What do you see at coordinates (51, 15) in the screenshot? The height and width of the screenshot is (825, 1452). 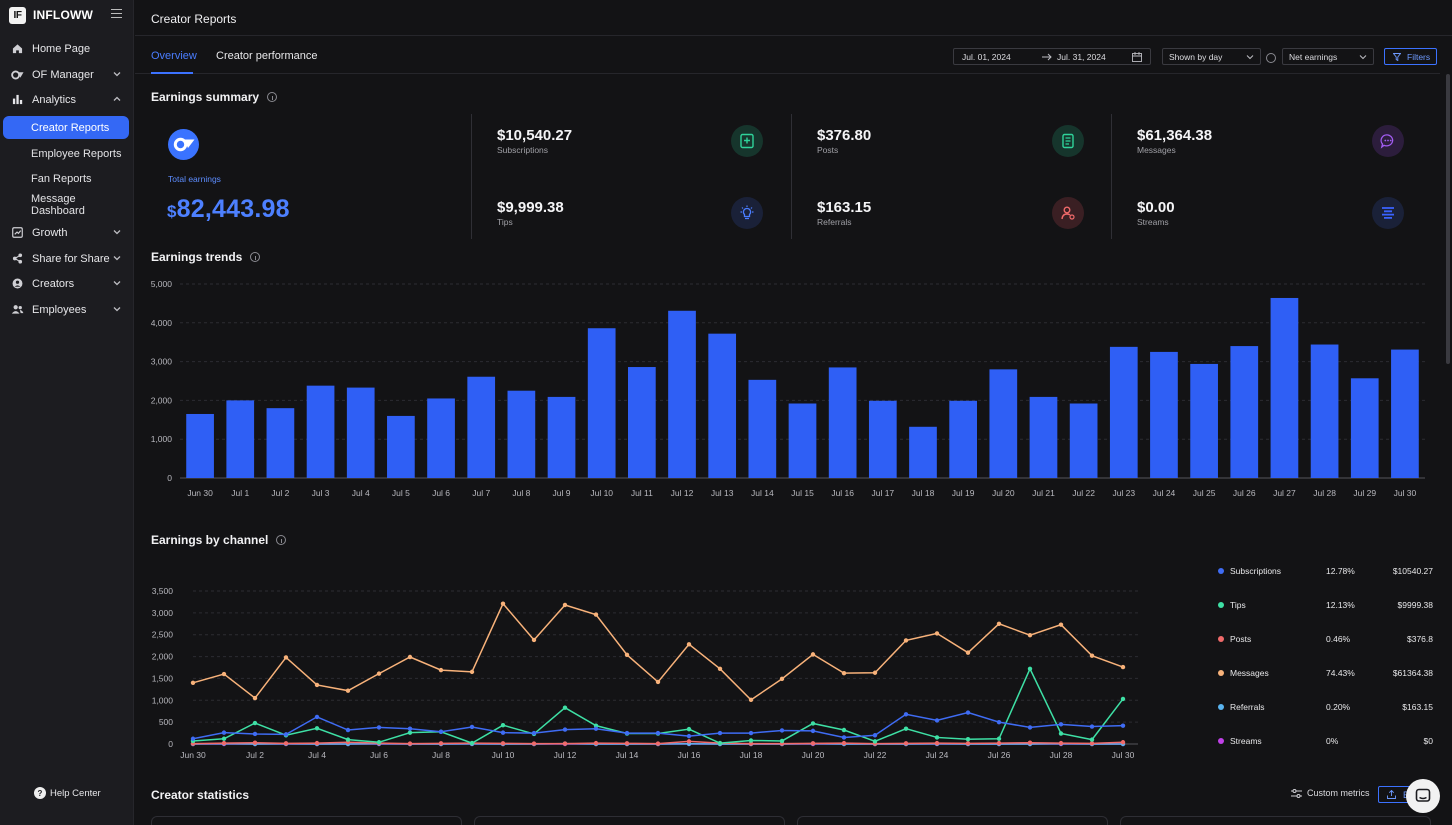 I see `brand: IF INFLOWW` at bounding box center [51, 15].